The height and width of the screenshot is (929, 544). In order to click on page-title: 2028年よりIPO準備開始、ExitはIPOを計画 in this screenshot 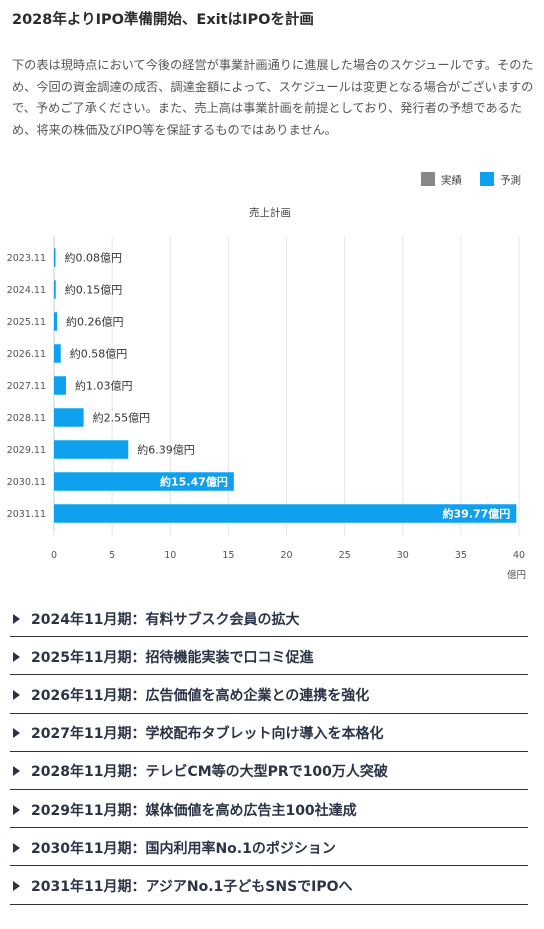, I will do `click(163, 20)`.